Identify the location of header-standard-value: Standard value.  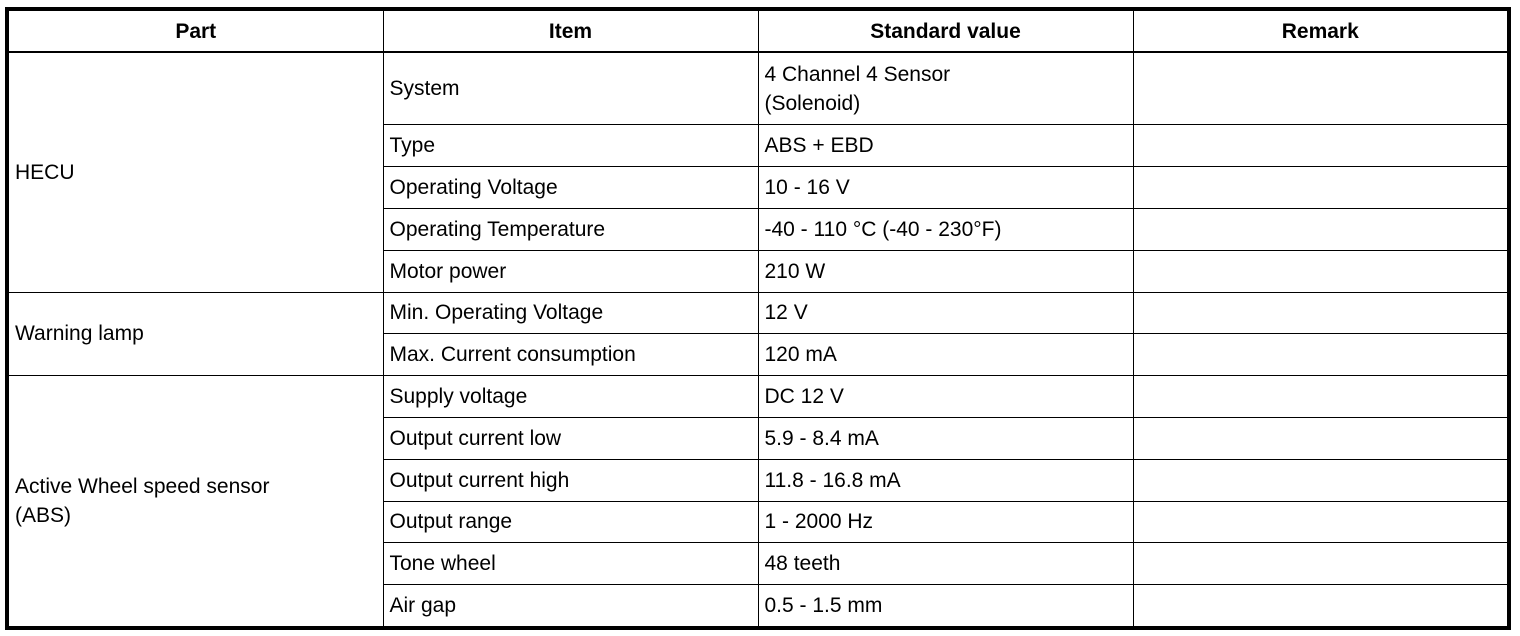
(945, 30).